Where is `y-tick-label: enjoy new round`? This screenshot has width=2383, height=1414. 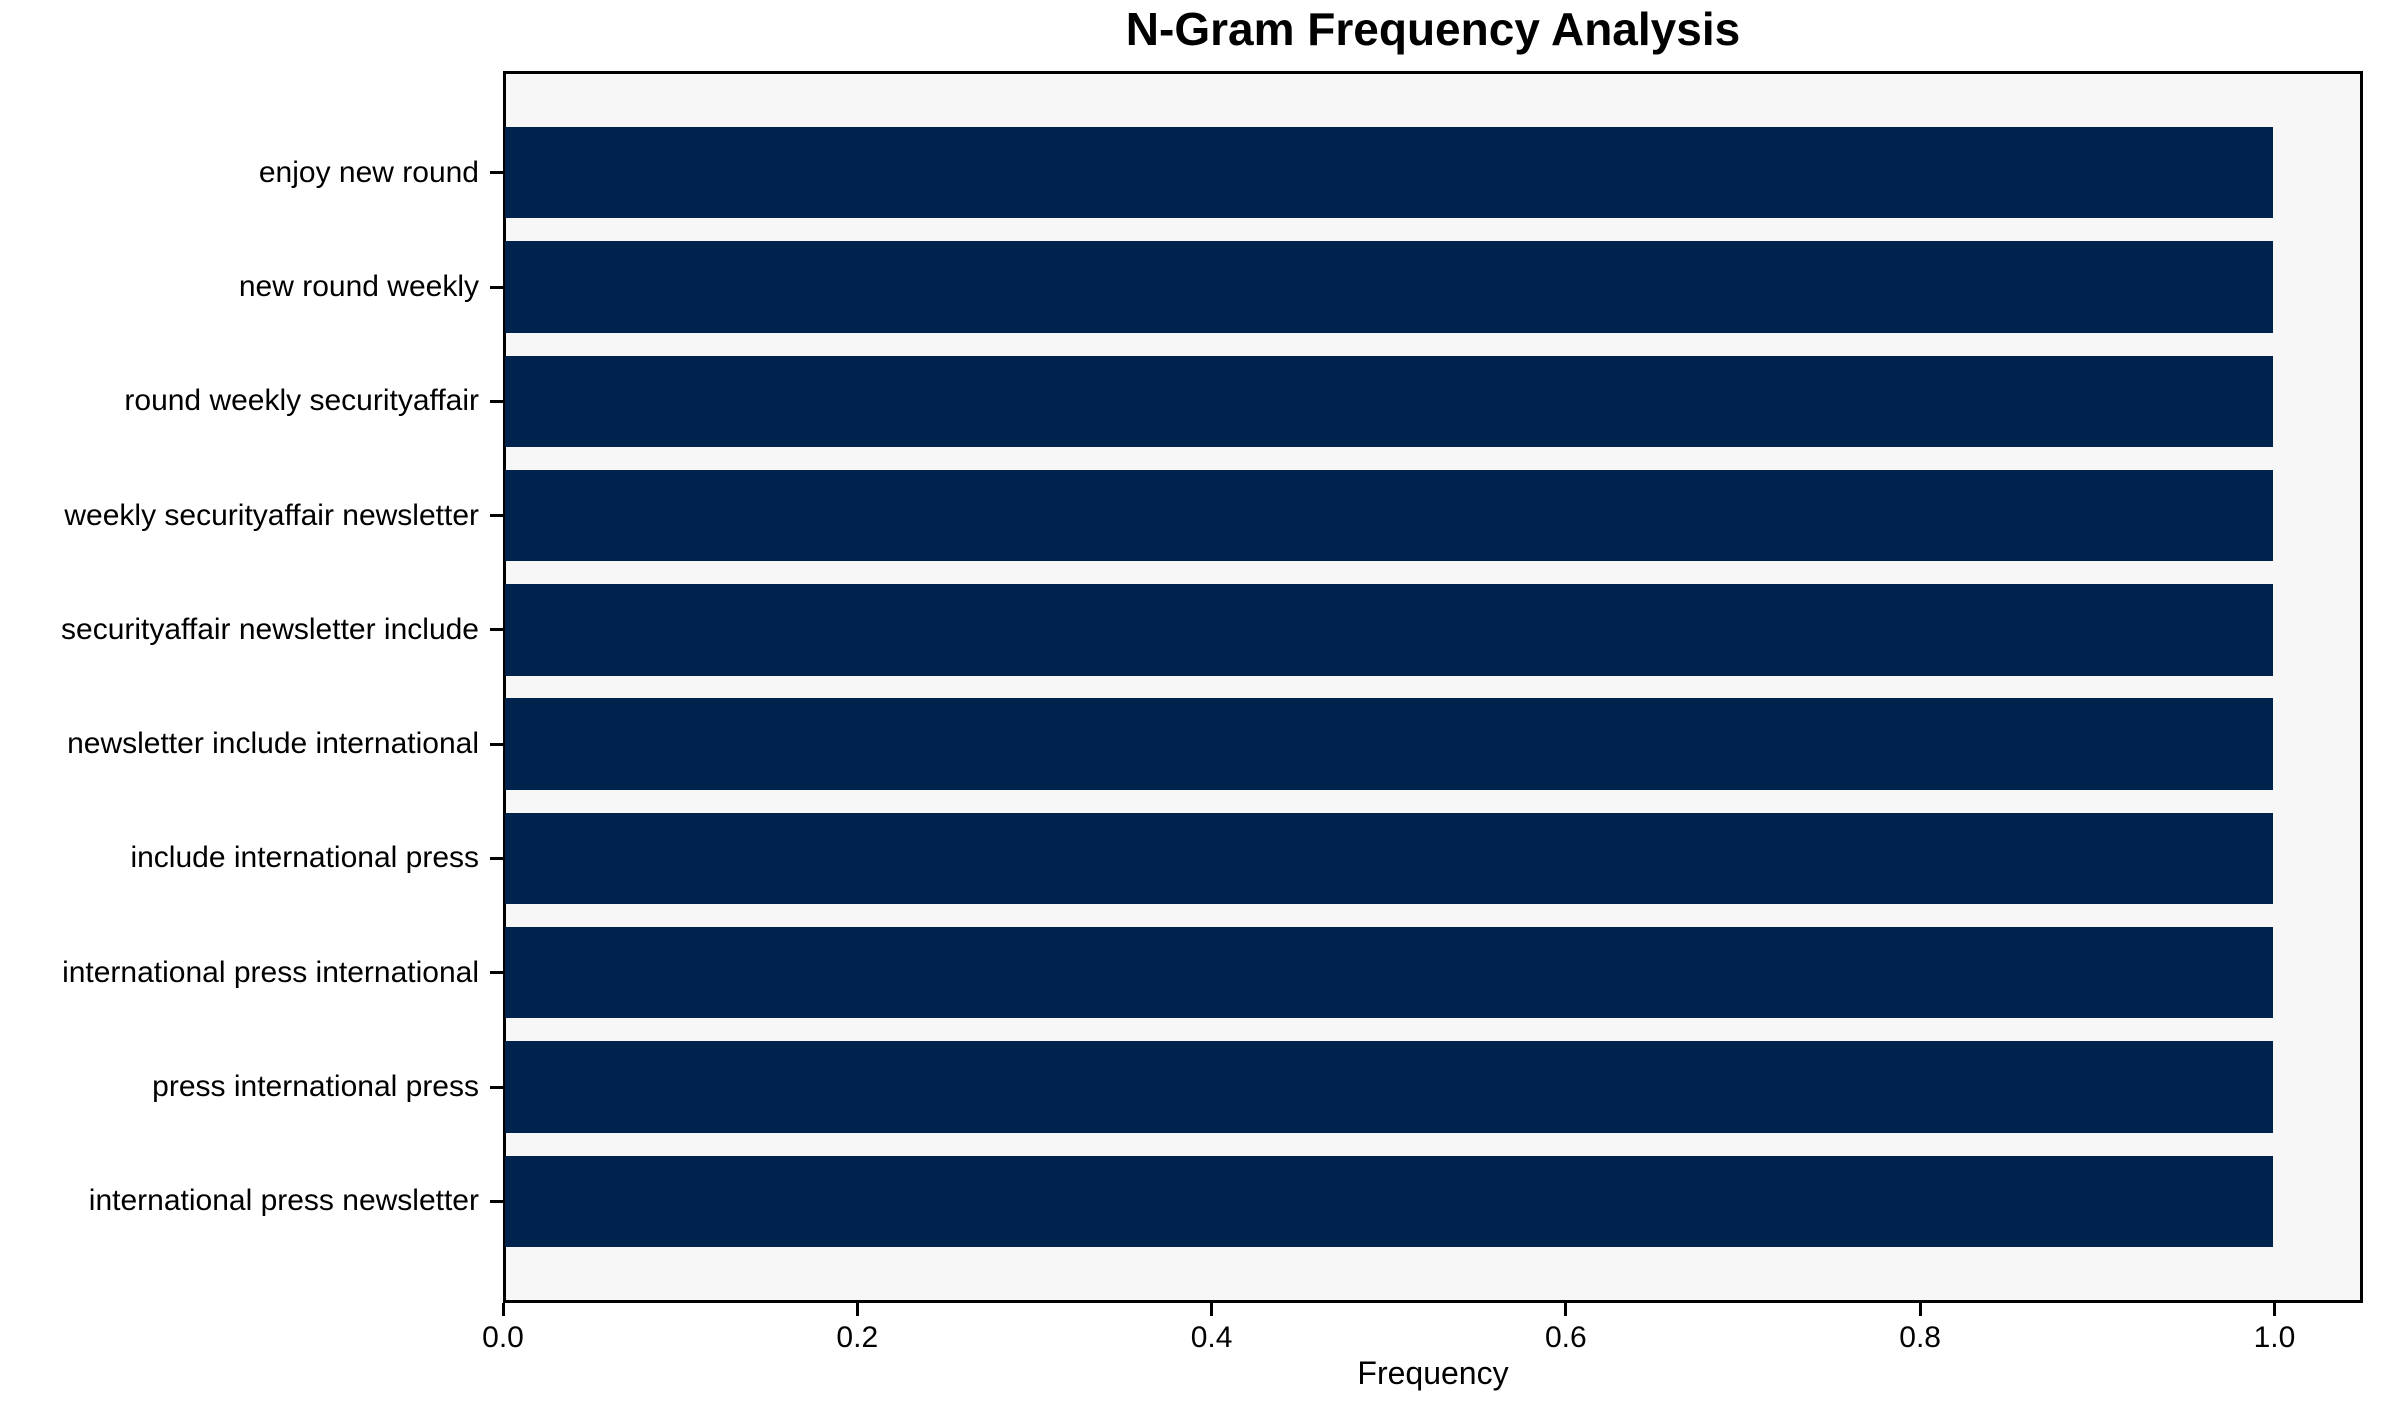
y-tick-label: enjoy new round is located at coordinates (368, 172).